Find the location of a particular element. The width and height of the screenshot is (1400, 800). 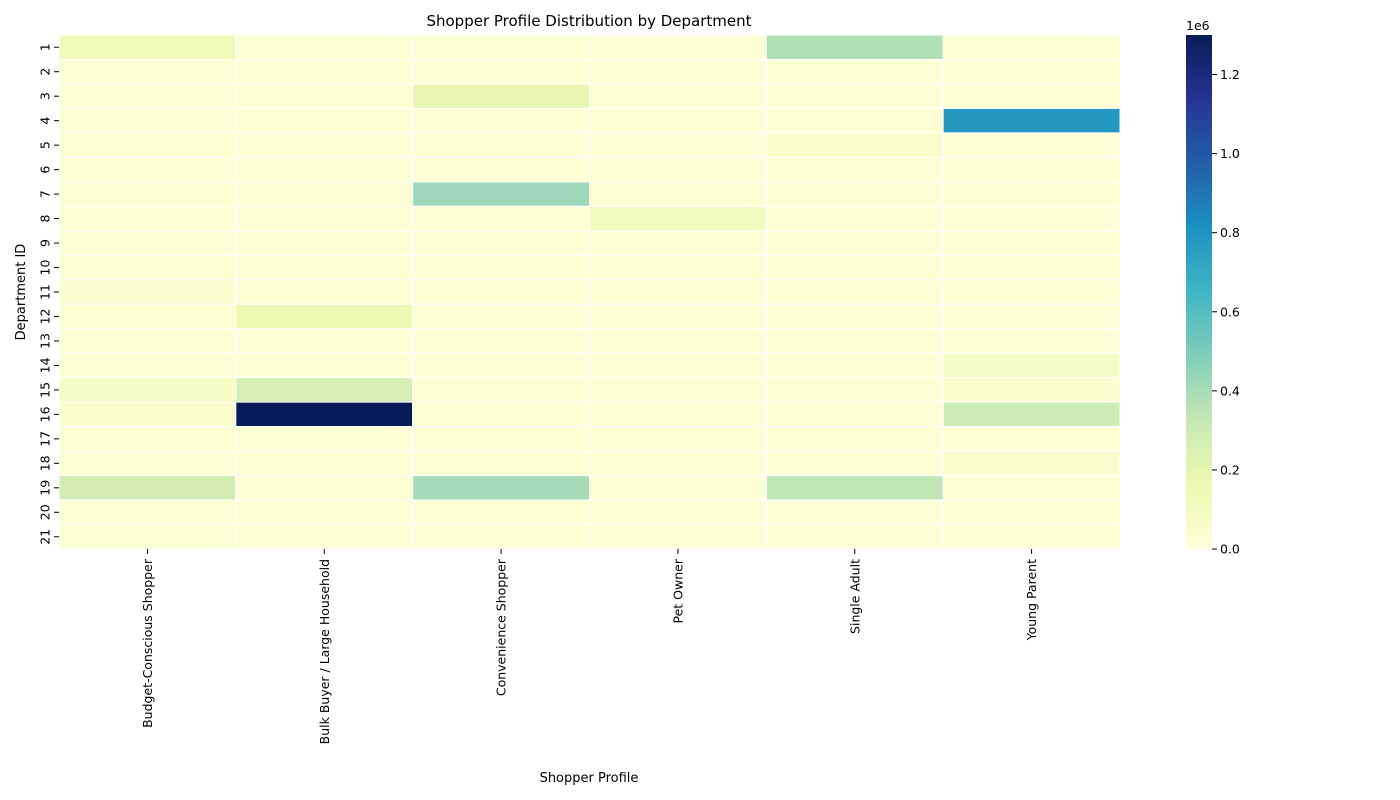

x-tick-label: Single Adult is located at coordinates (854, 596).